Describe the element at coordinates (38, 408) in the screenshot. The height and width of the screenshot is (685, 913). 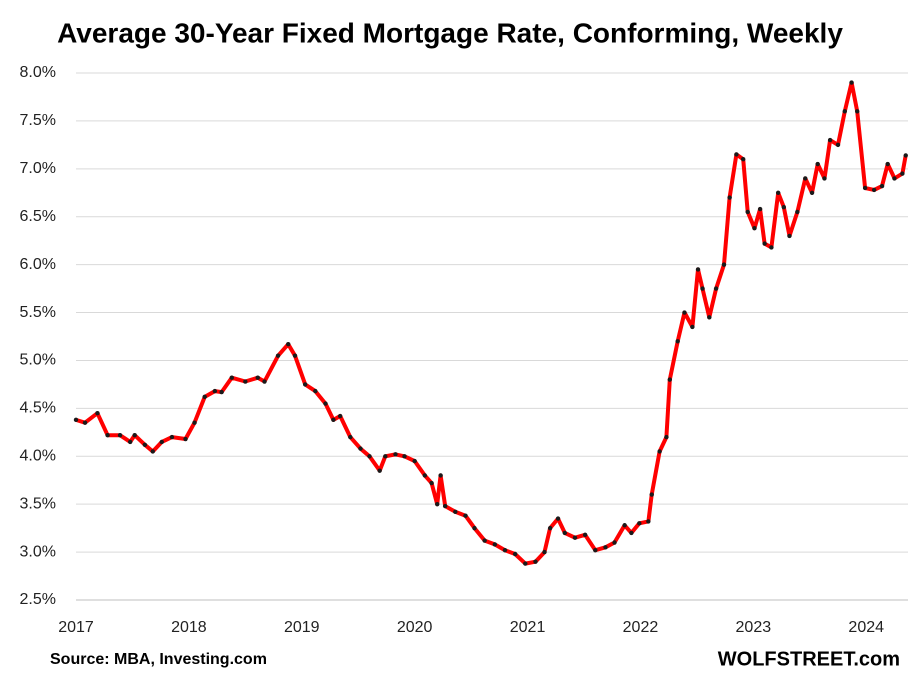
I see `y-tick-label: 4.5%` at that location.